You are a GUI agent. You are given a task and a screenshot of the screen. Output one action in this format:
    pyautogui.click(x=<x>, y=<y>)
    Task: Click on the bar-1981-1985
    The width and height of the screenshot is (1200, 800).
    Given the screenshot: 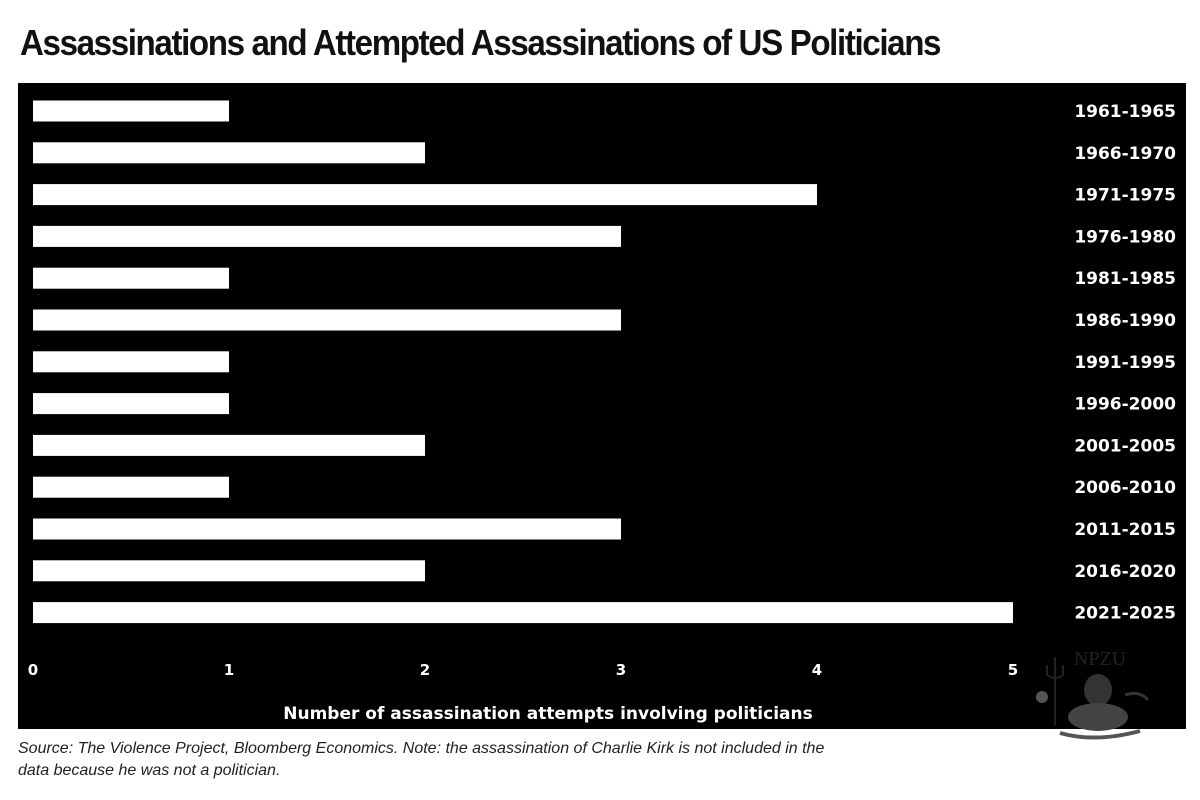 What is the action you would take?
    pyautogui.click(x=131, y=278)
    